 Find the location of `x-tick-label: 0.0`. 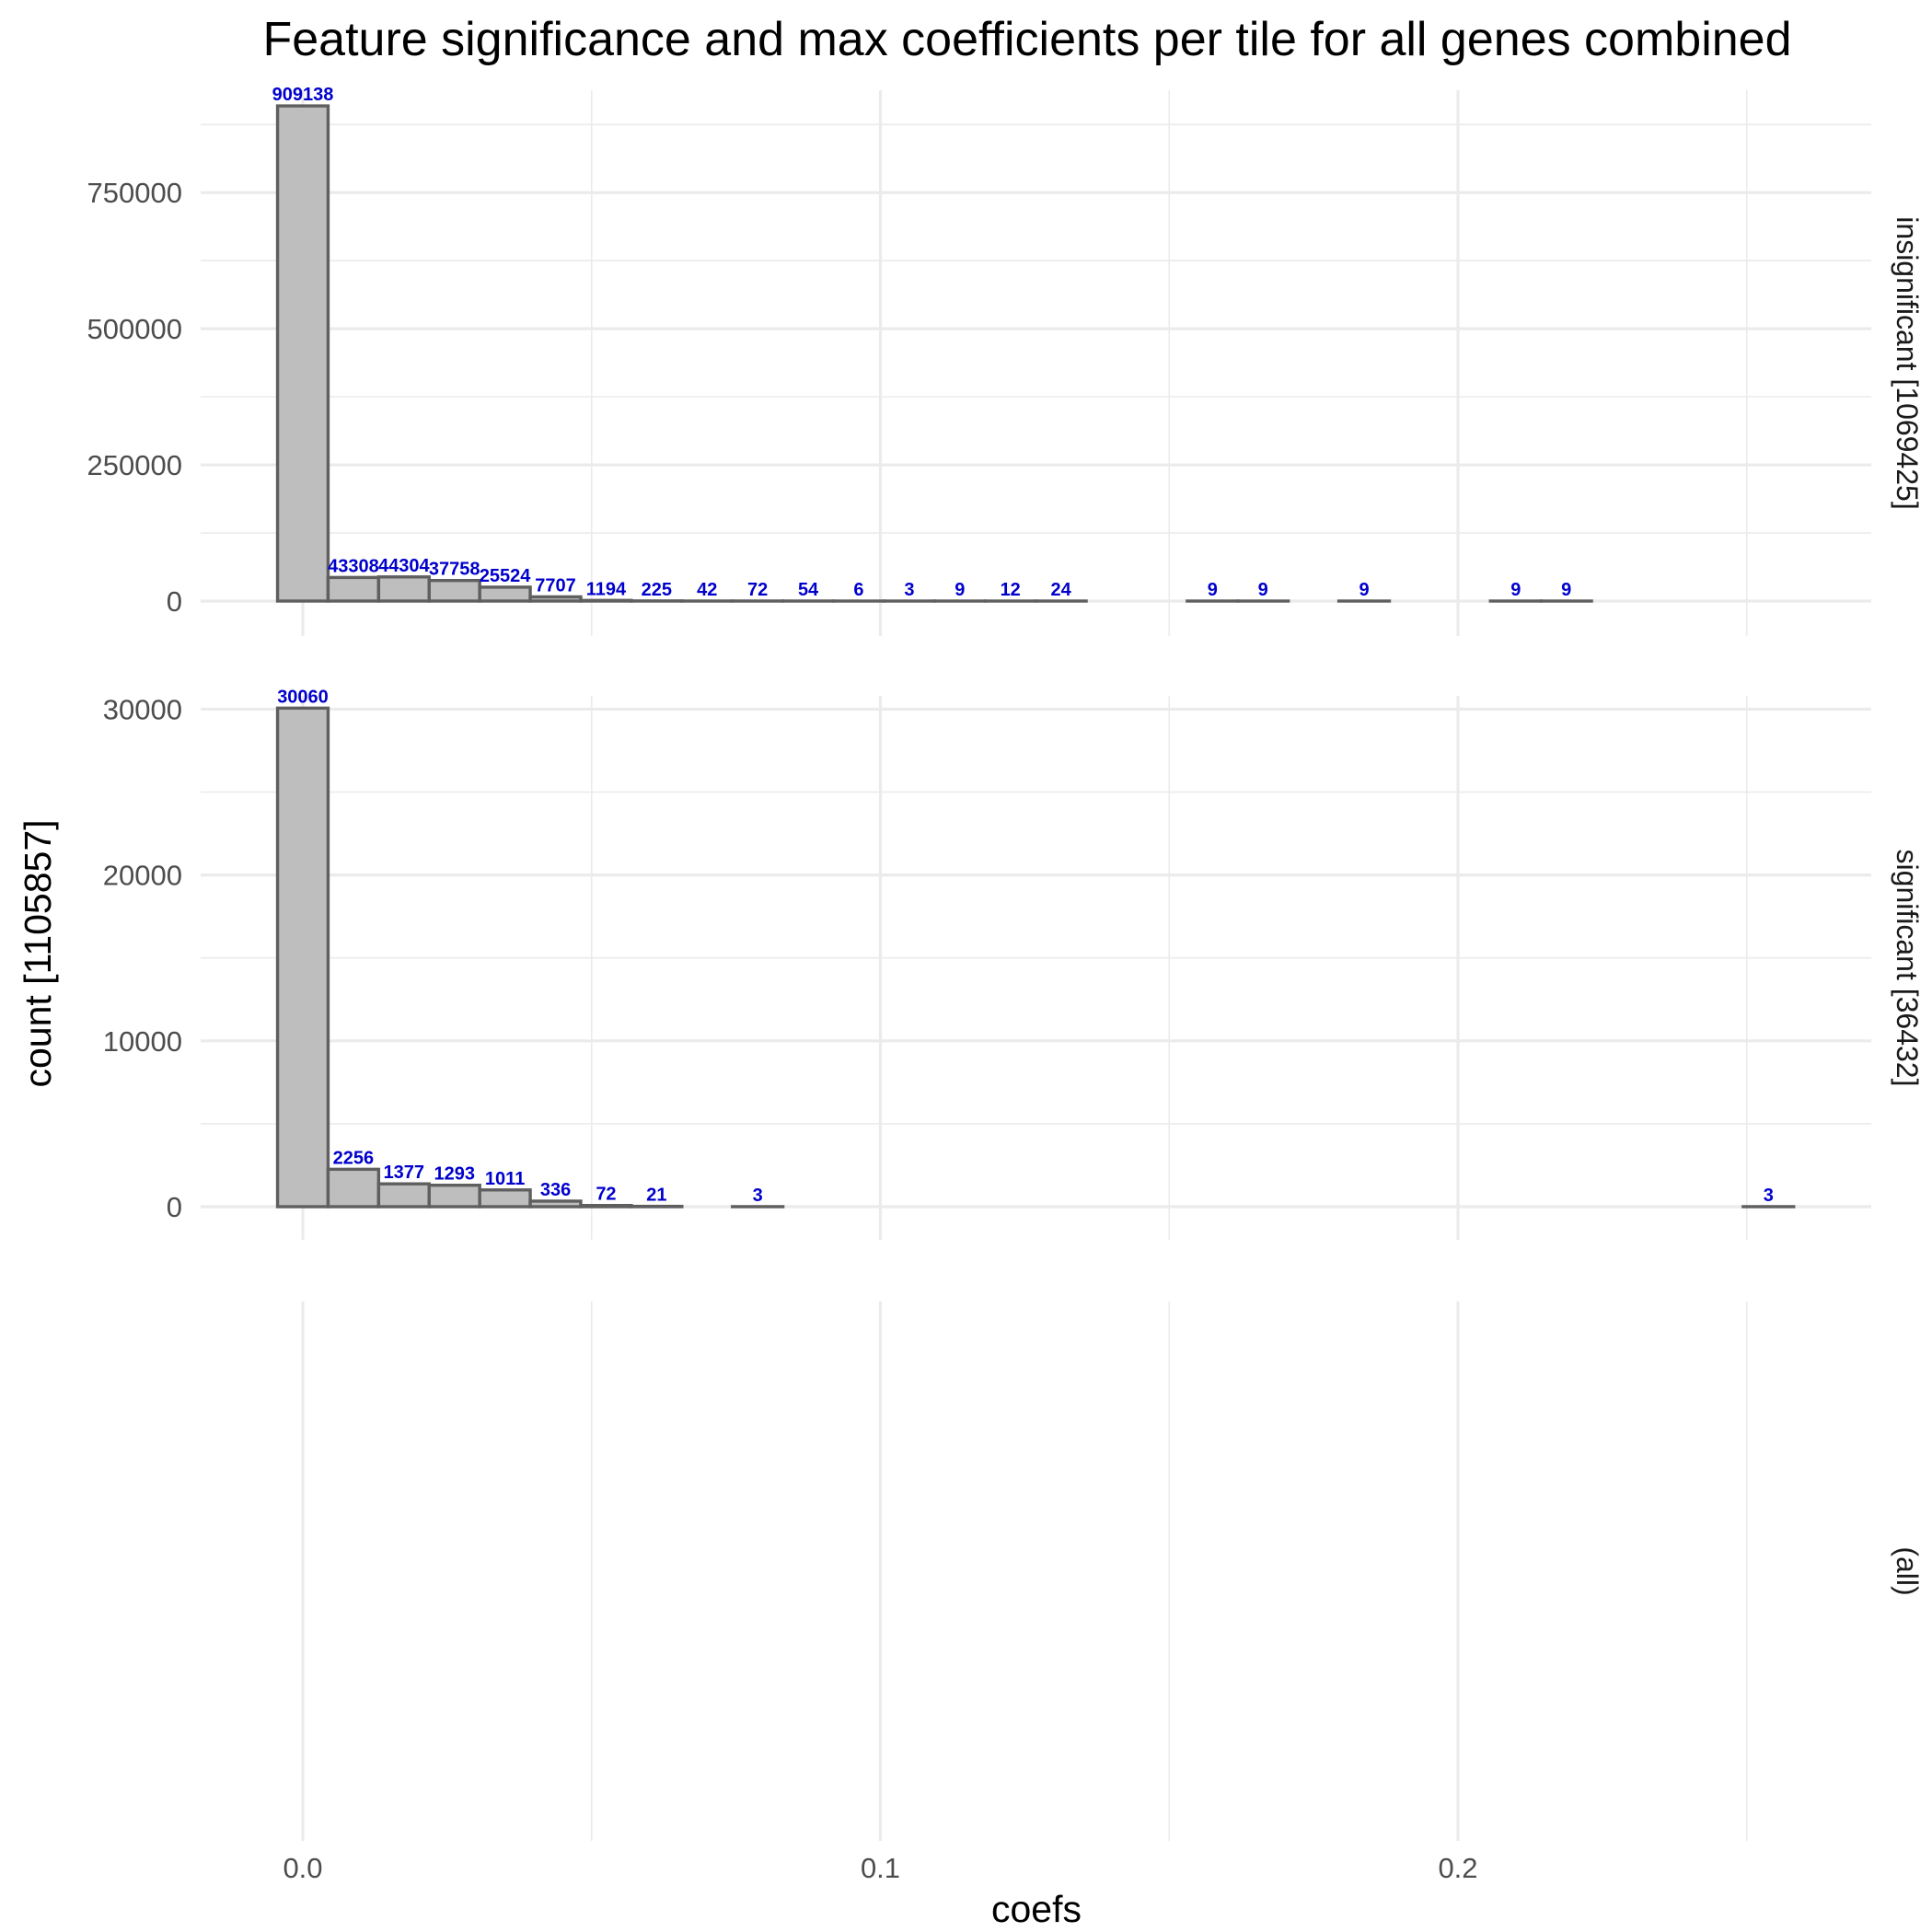

x-tick-label: 0.0 is located at coordinates (303, 1868).